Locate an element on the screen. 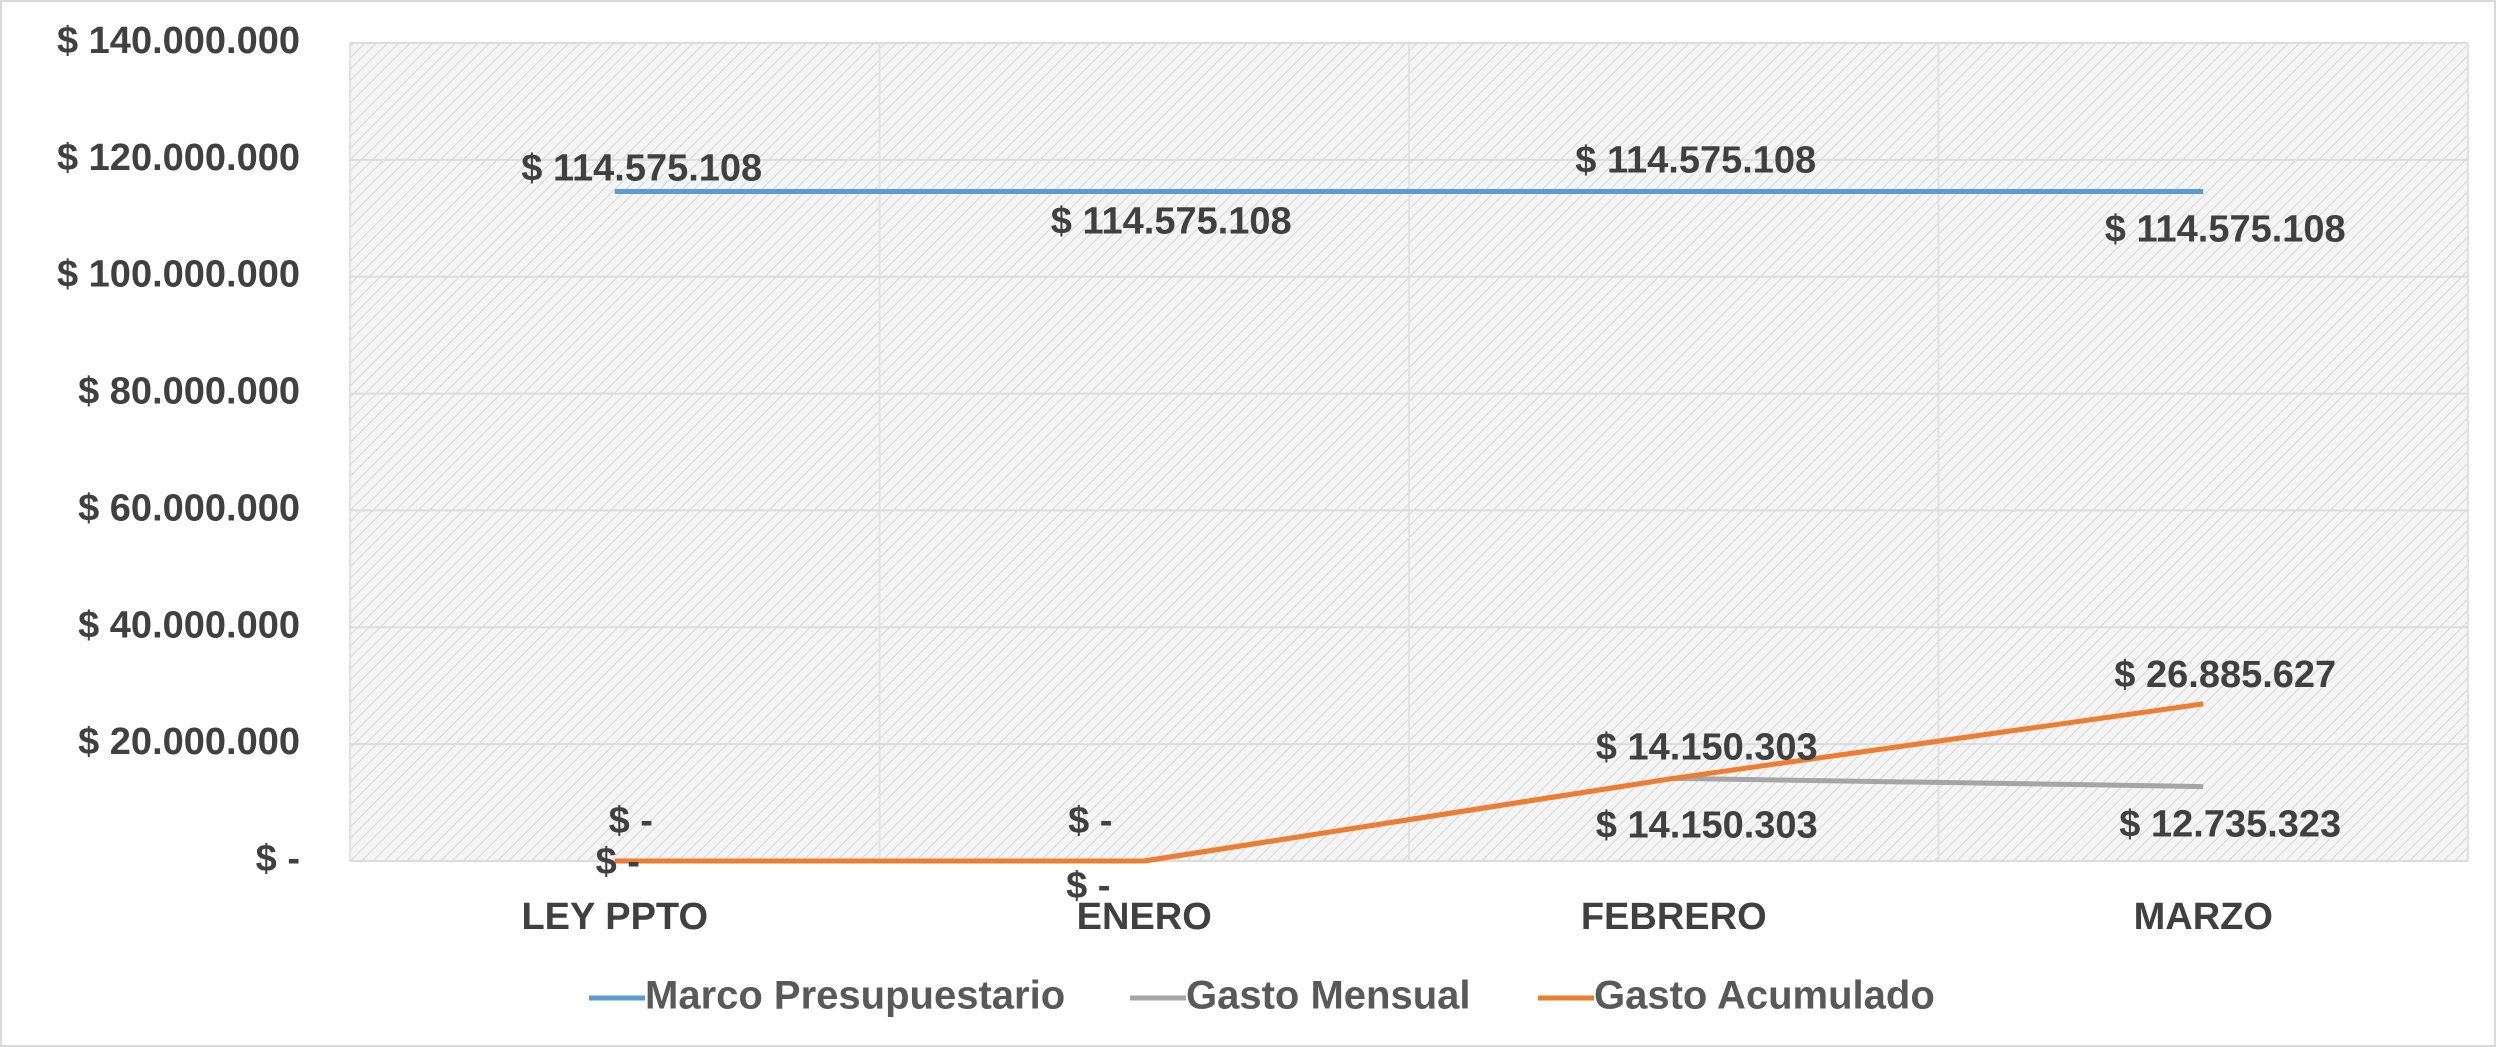 Image resolution: width=2496 pixels, height=1047 pixels. x-tick-label: FEBRERO is located at coordinates (1674, 917).